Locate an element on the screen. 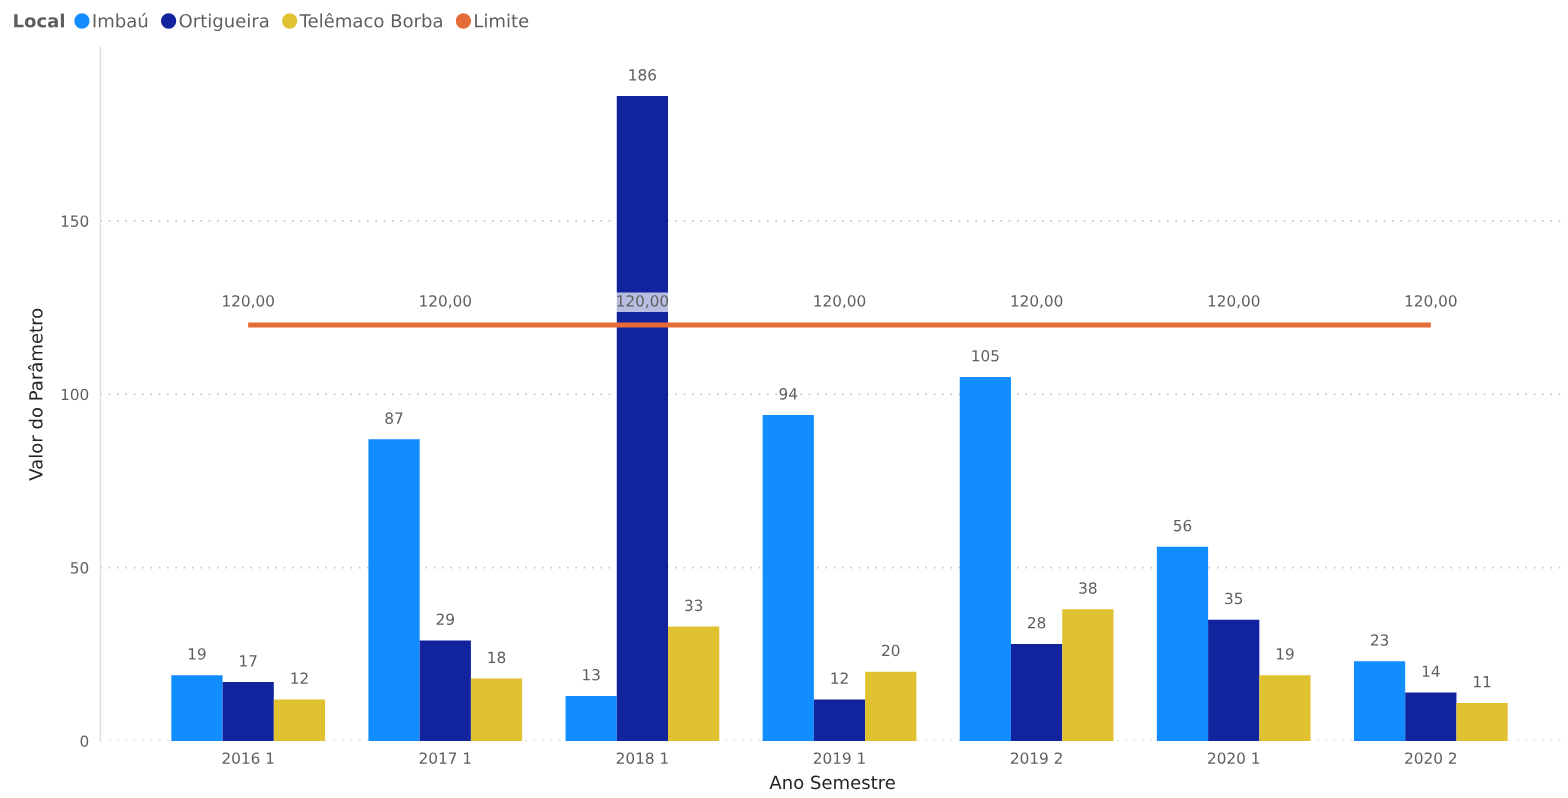 The height and width of the screenshot is (798, 1568). data-label: 28 is located at coordinates (1037, 622).